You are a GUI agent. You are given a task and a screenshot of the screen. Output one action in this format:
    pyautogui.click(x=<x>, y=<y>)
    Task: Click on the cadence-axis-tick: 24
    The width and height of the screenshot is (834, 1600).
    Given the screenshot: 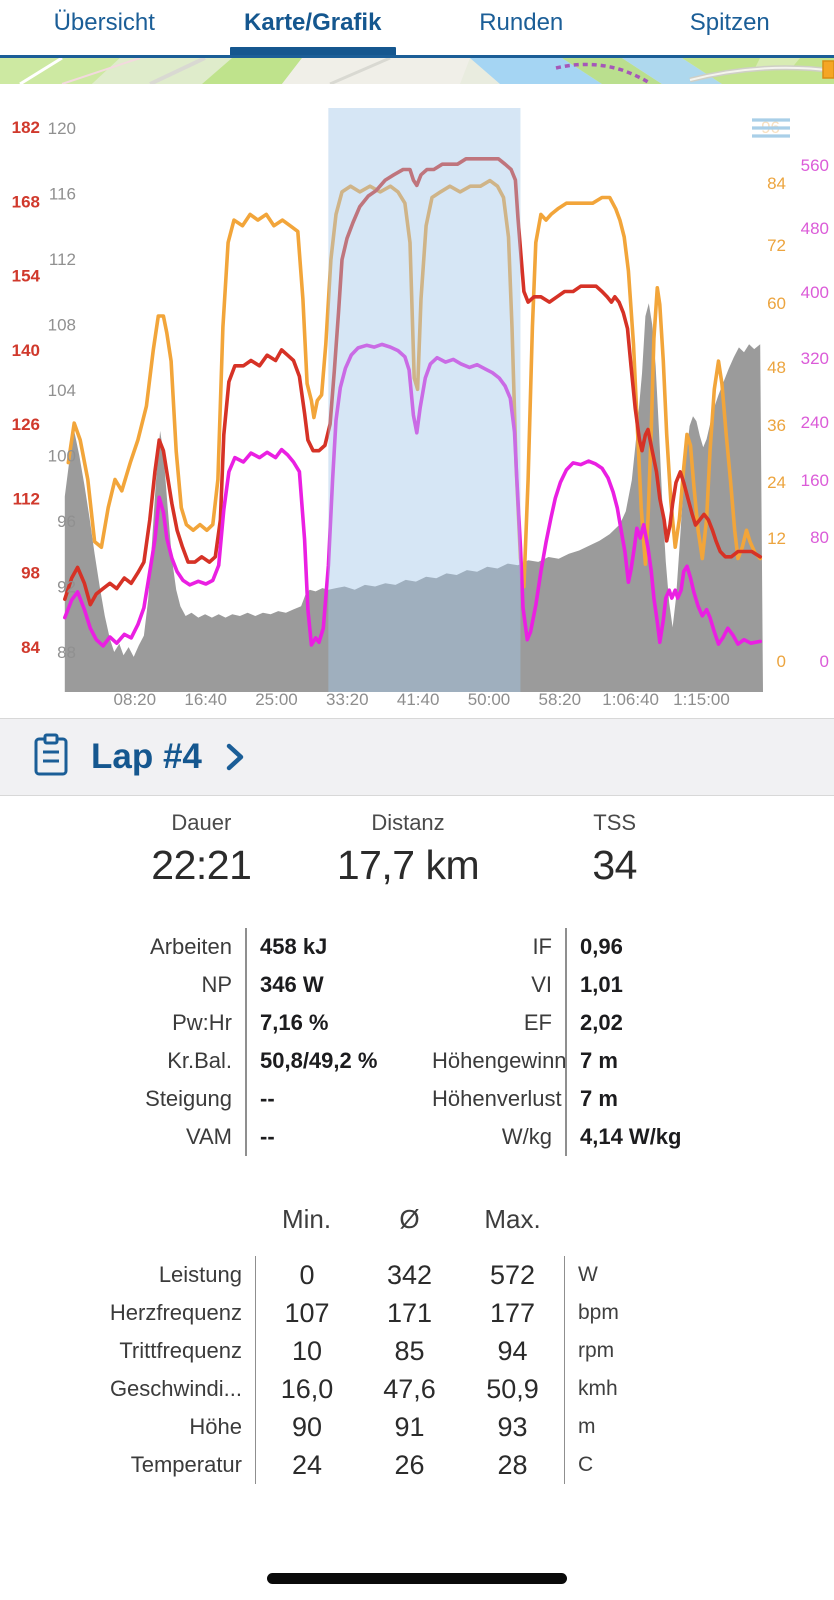 What is the action you would take?
    pyautogui.click(x=776, y=482)
    